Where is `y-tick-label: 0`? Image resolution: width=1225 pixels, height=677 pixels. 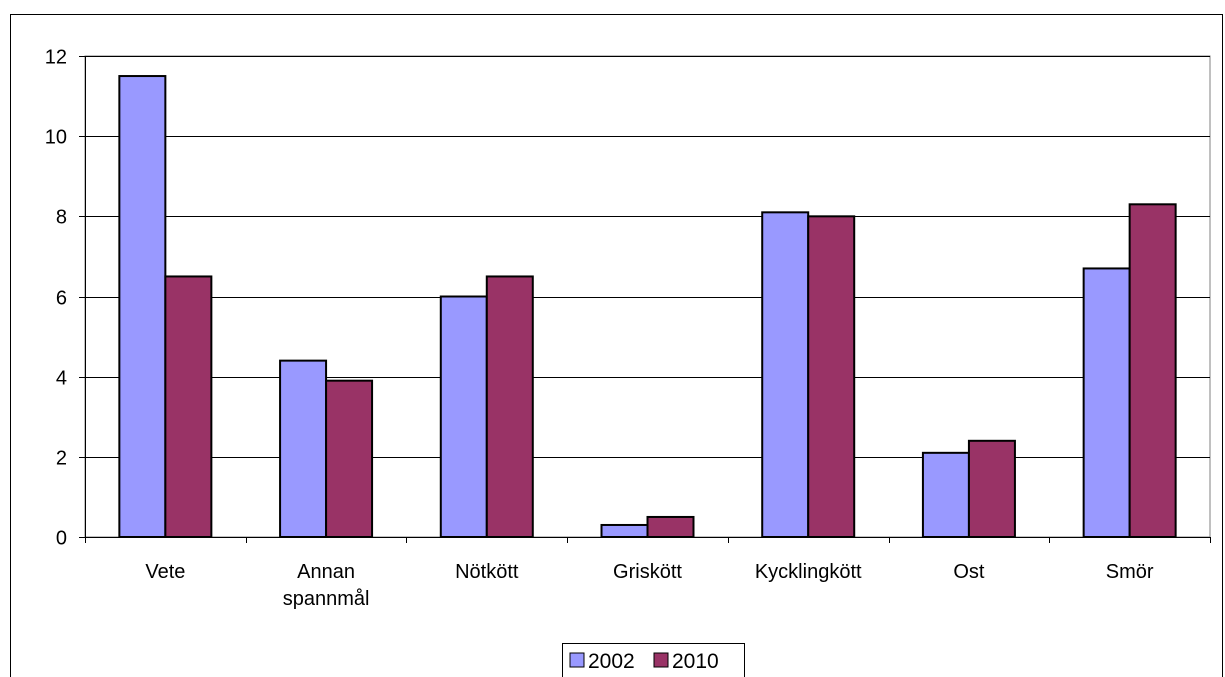
y-tick-label: 0 is located at coordinates (61, 539).